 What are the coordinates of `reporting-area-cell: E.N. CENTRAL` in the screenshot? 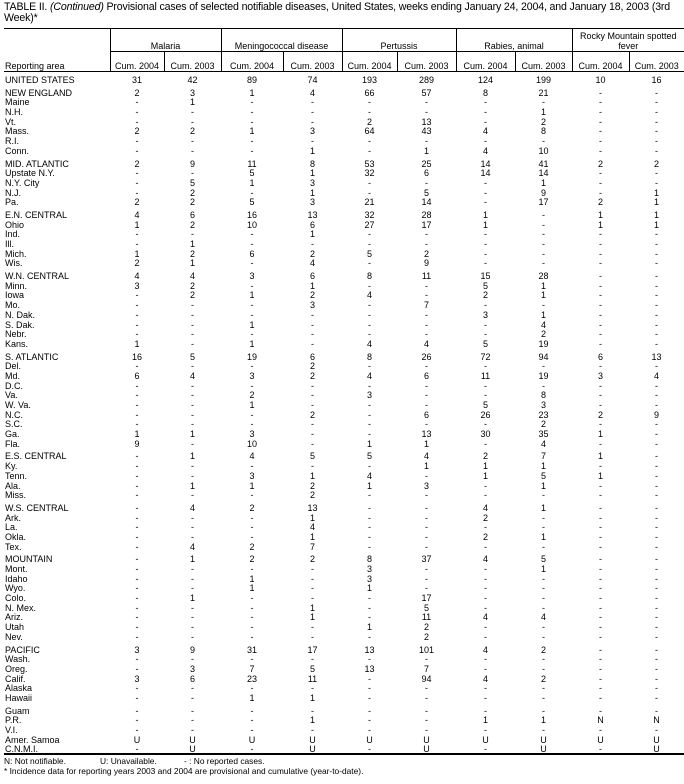 It's located at (36, 214).